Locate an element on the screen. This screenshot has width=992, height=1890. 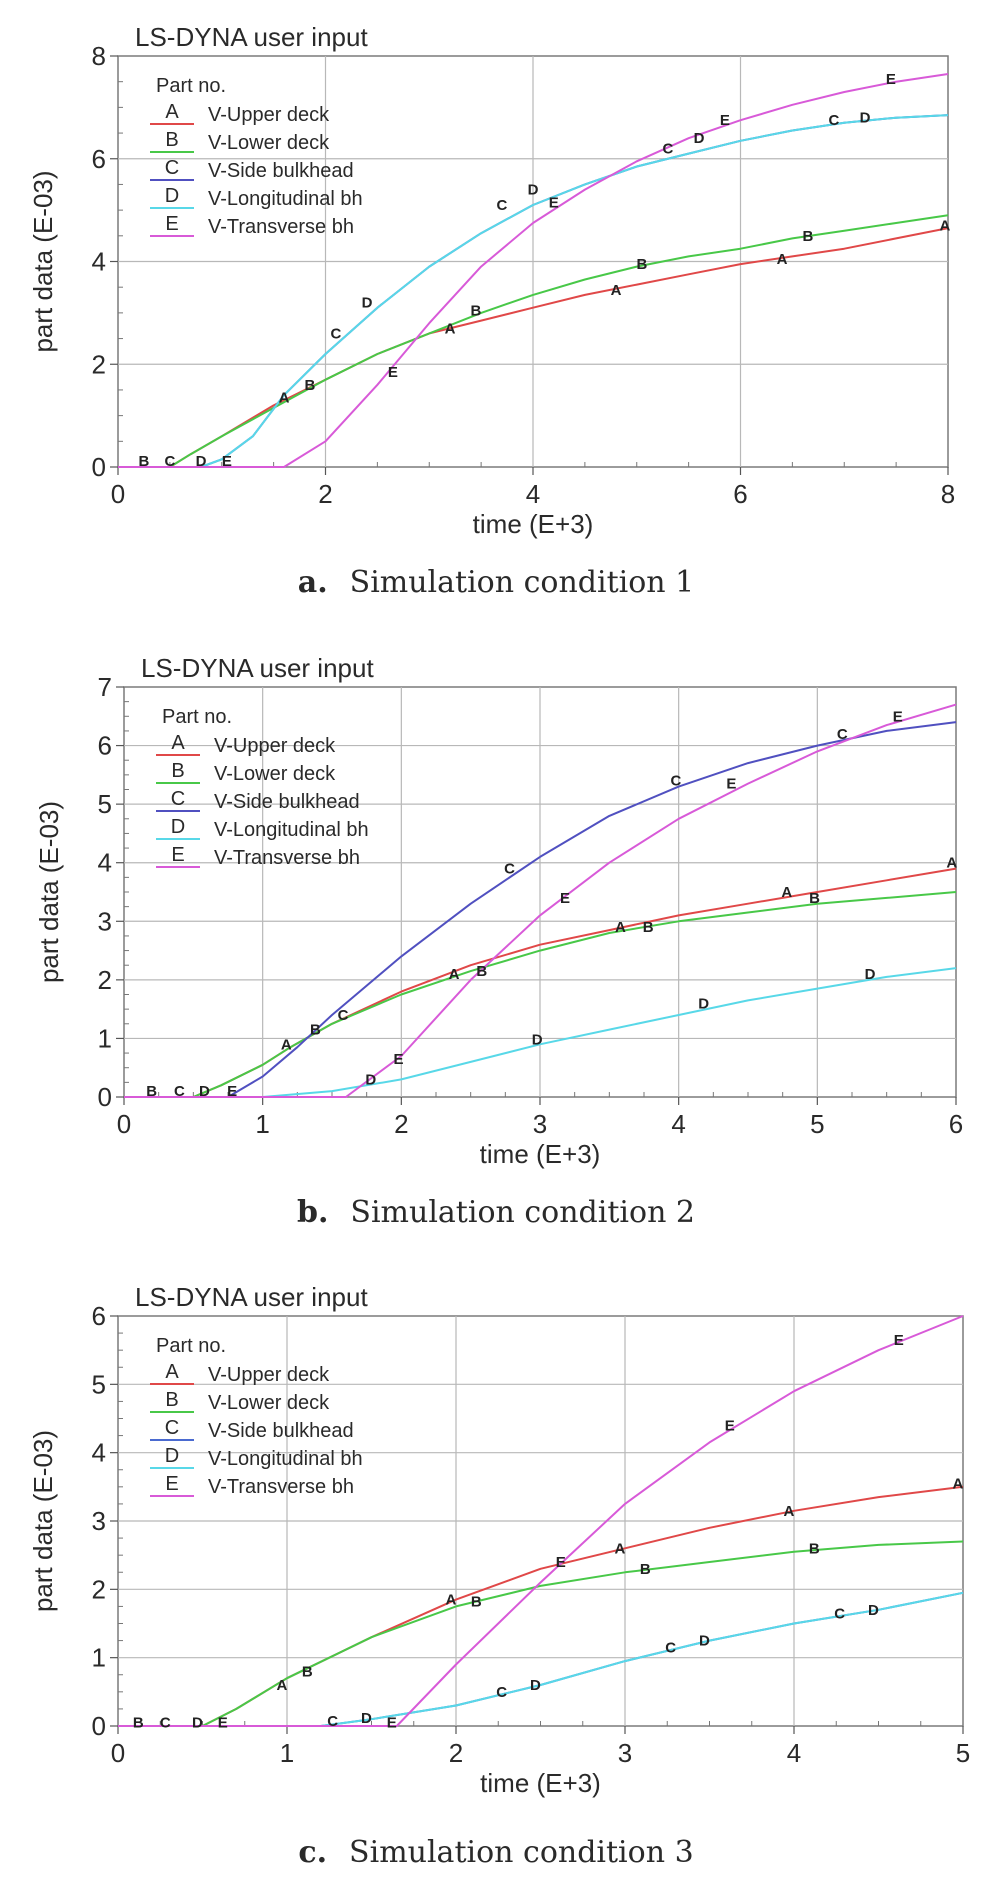
chart-c-y-tick-label: 2 is located at coordinates (99, 1589).